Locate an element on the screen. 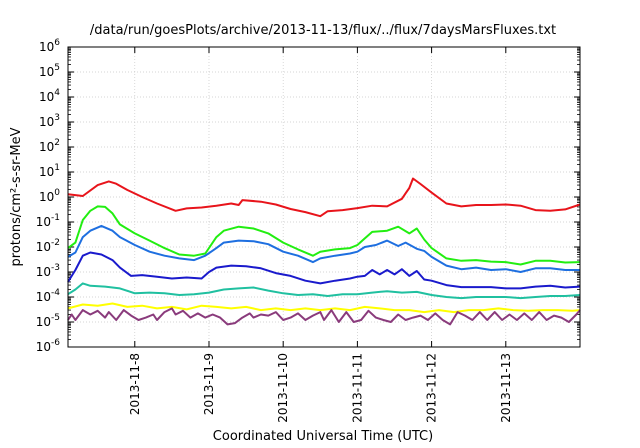 This screenshot has width=640, height=448. y-tick-label: 10⁻⁶ is located at coordinates (48, 346).